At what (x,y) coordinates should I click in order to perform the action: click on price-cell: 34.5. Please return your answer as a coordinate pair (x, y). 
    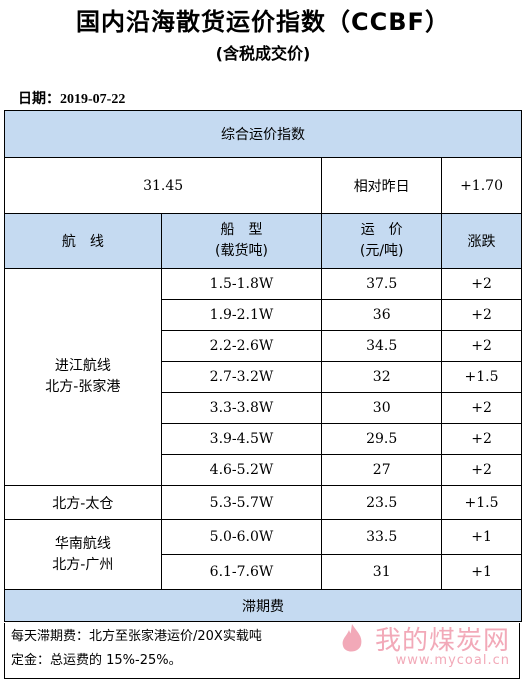
    Looking at the image, I should click on (382, 346).